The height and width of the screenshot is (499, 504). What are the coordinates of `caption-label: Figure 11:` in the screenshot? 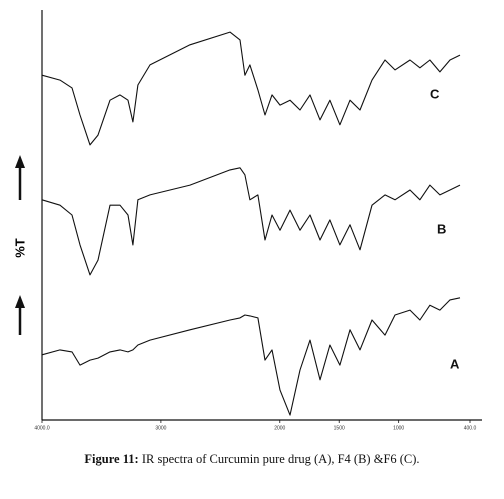 It's located at (111, 459).